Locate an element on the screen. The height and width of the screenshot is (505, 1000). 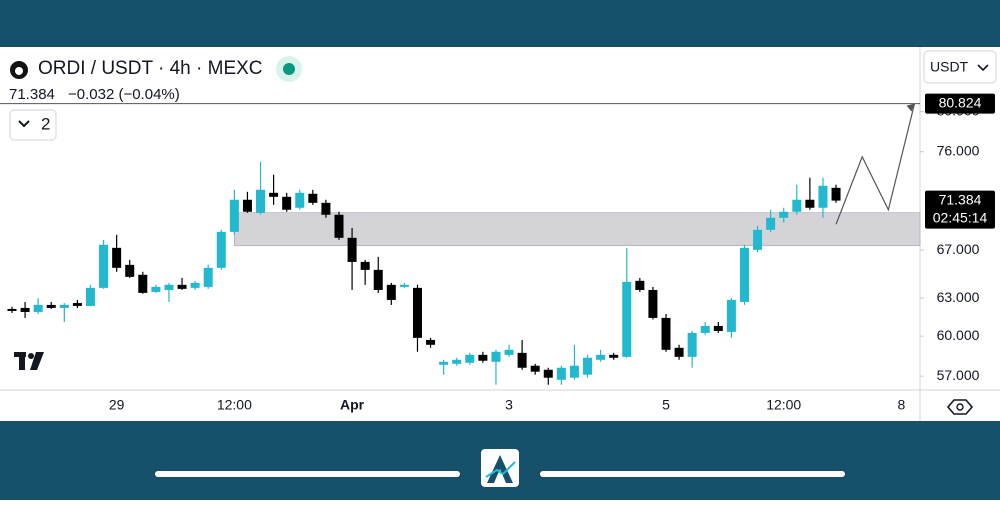
brand-logo-arrow is located at coordinates (500, 469).